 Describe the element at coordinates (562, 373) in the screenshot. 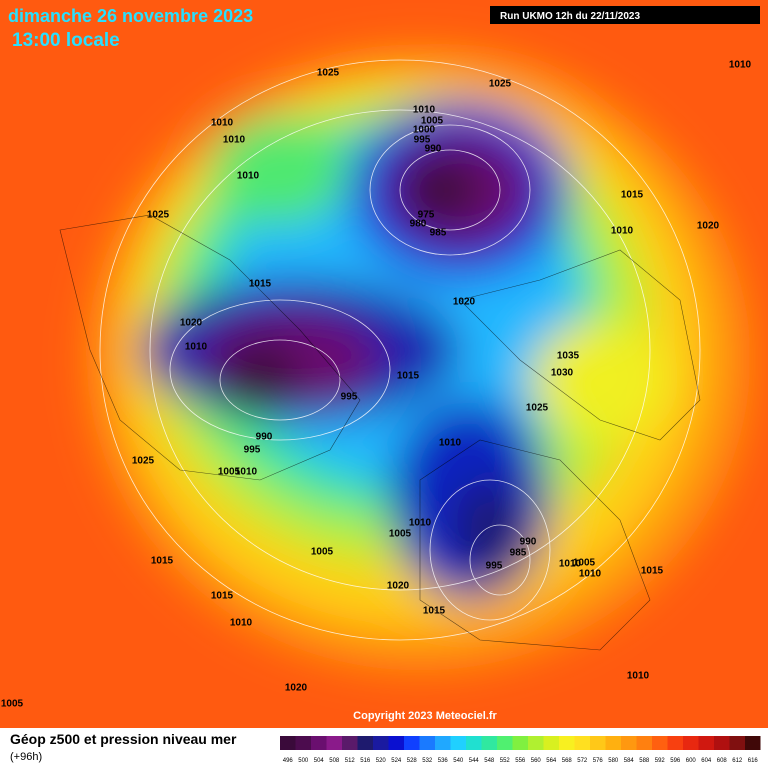

I see `isobar-label: 1030` at that location.